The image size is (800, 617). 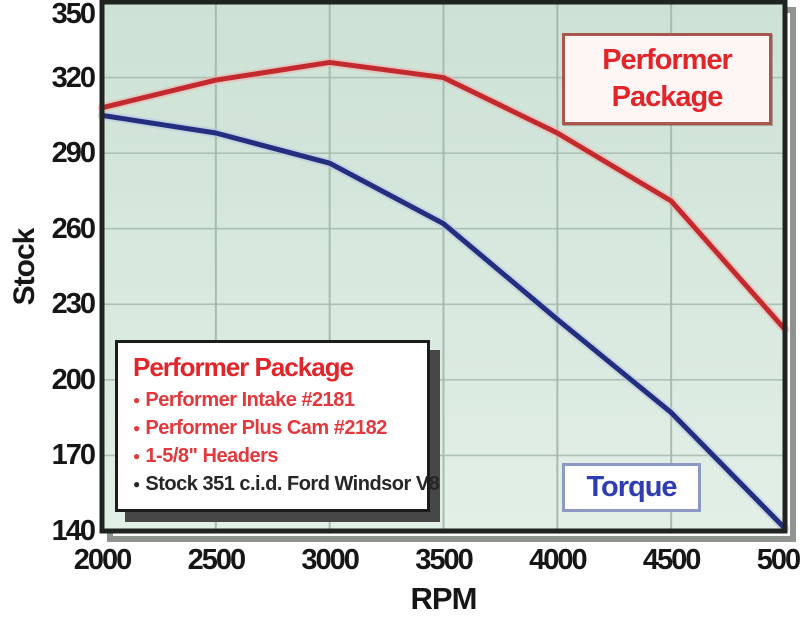 What do you see at coordinates (73, 15) in the screenshot?
I see `y-tick-label: 350` at bounding box center [73, 15].